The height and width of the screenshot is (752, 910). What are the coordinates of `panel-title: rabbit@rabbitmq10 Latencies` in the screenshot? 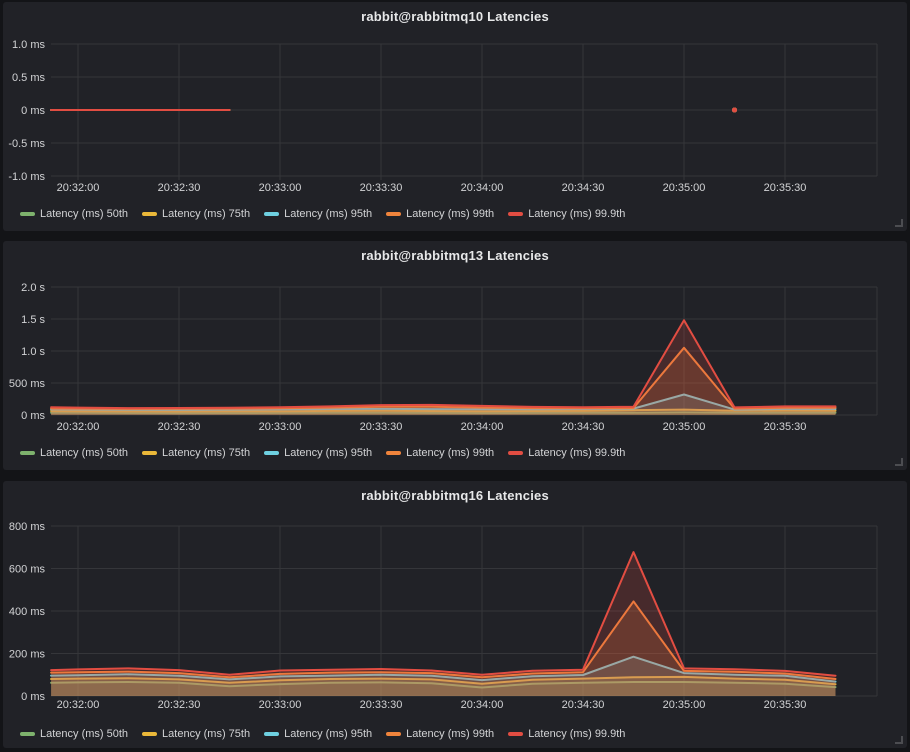 It's located at (455, 16).